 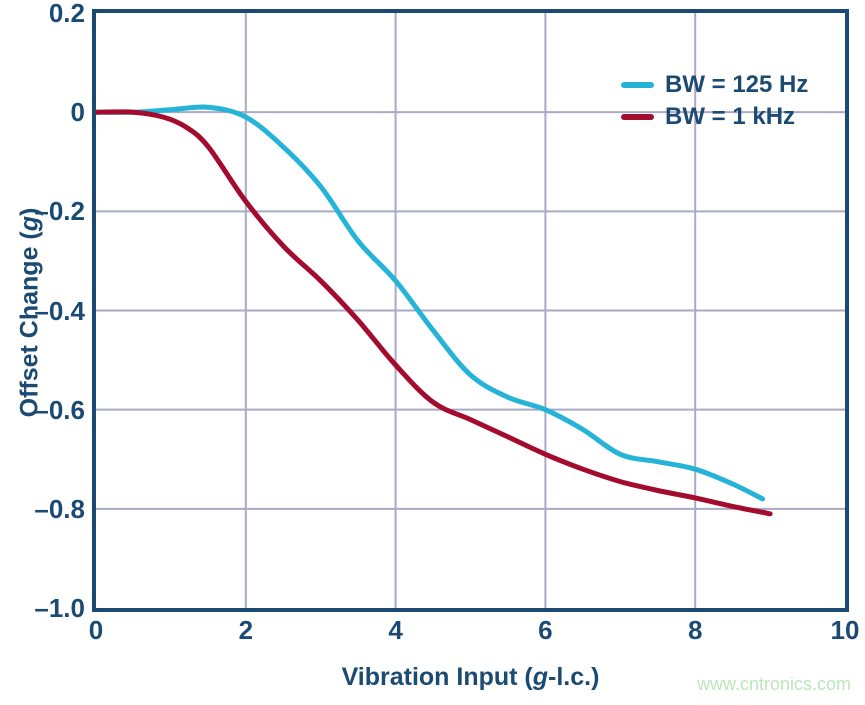 What do you see at coordinates (637, 117) in the screenshot?
I see `legend-swatch-bw-1-khz` at bounding box center [637, 117].